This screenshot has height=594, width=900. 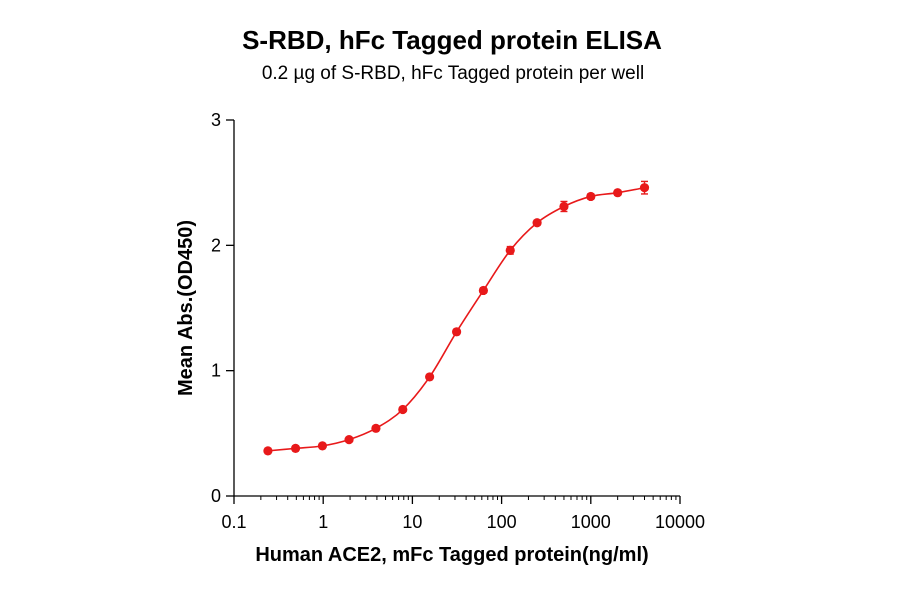 I want to click on x-tick-label: 100, so click(x=502, y=522).